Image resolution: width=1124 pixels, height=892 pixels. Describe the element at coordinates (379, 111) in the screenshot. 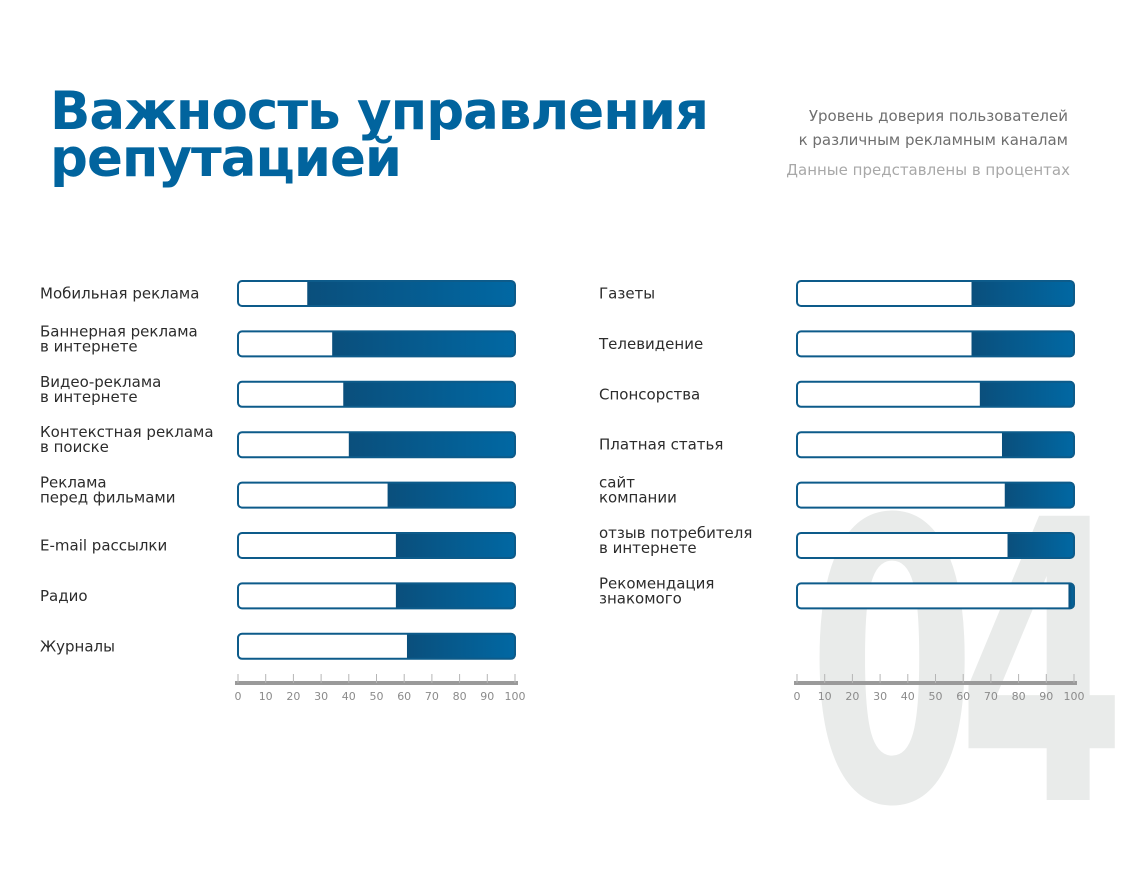

I see `page-title-line: Важность управления` at that location.